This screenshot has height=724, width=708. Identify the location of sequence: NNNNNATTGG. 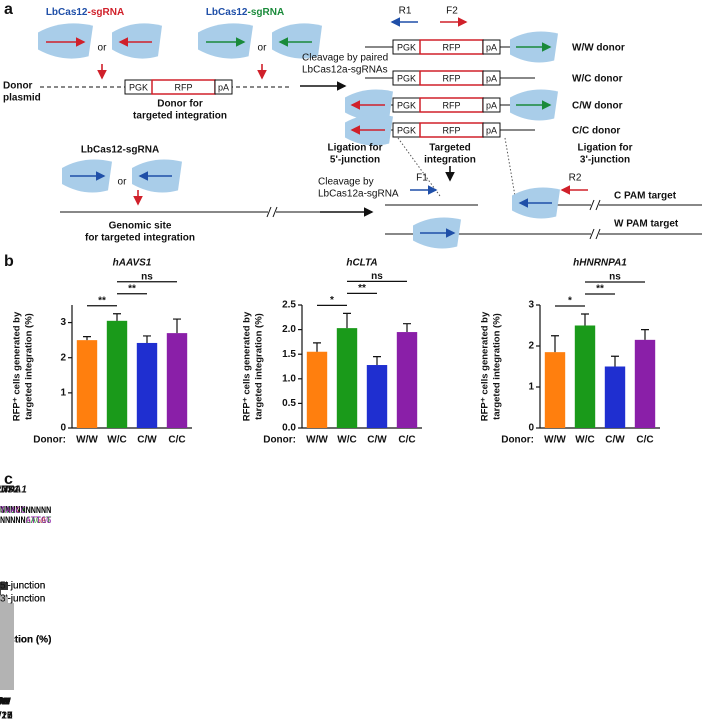
(25, 521).